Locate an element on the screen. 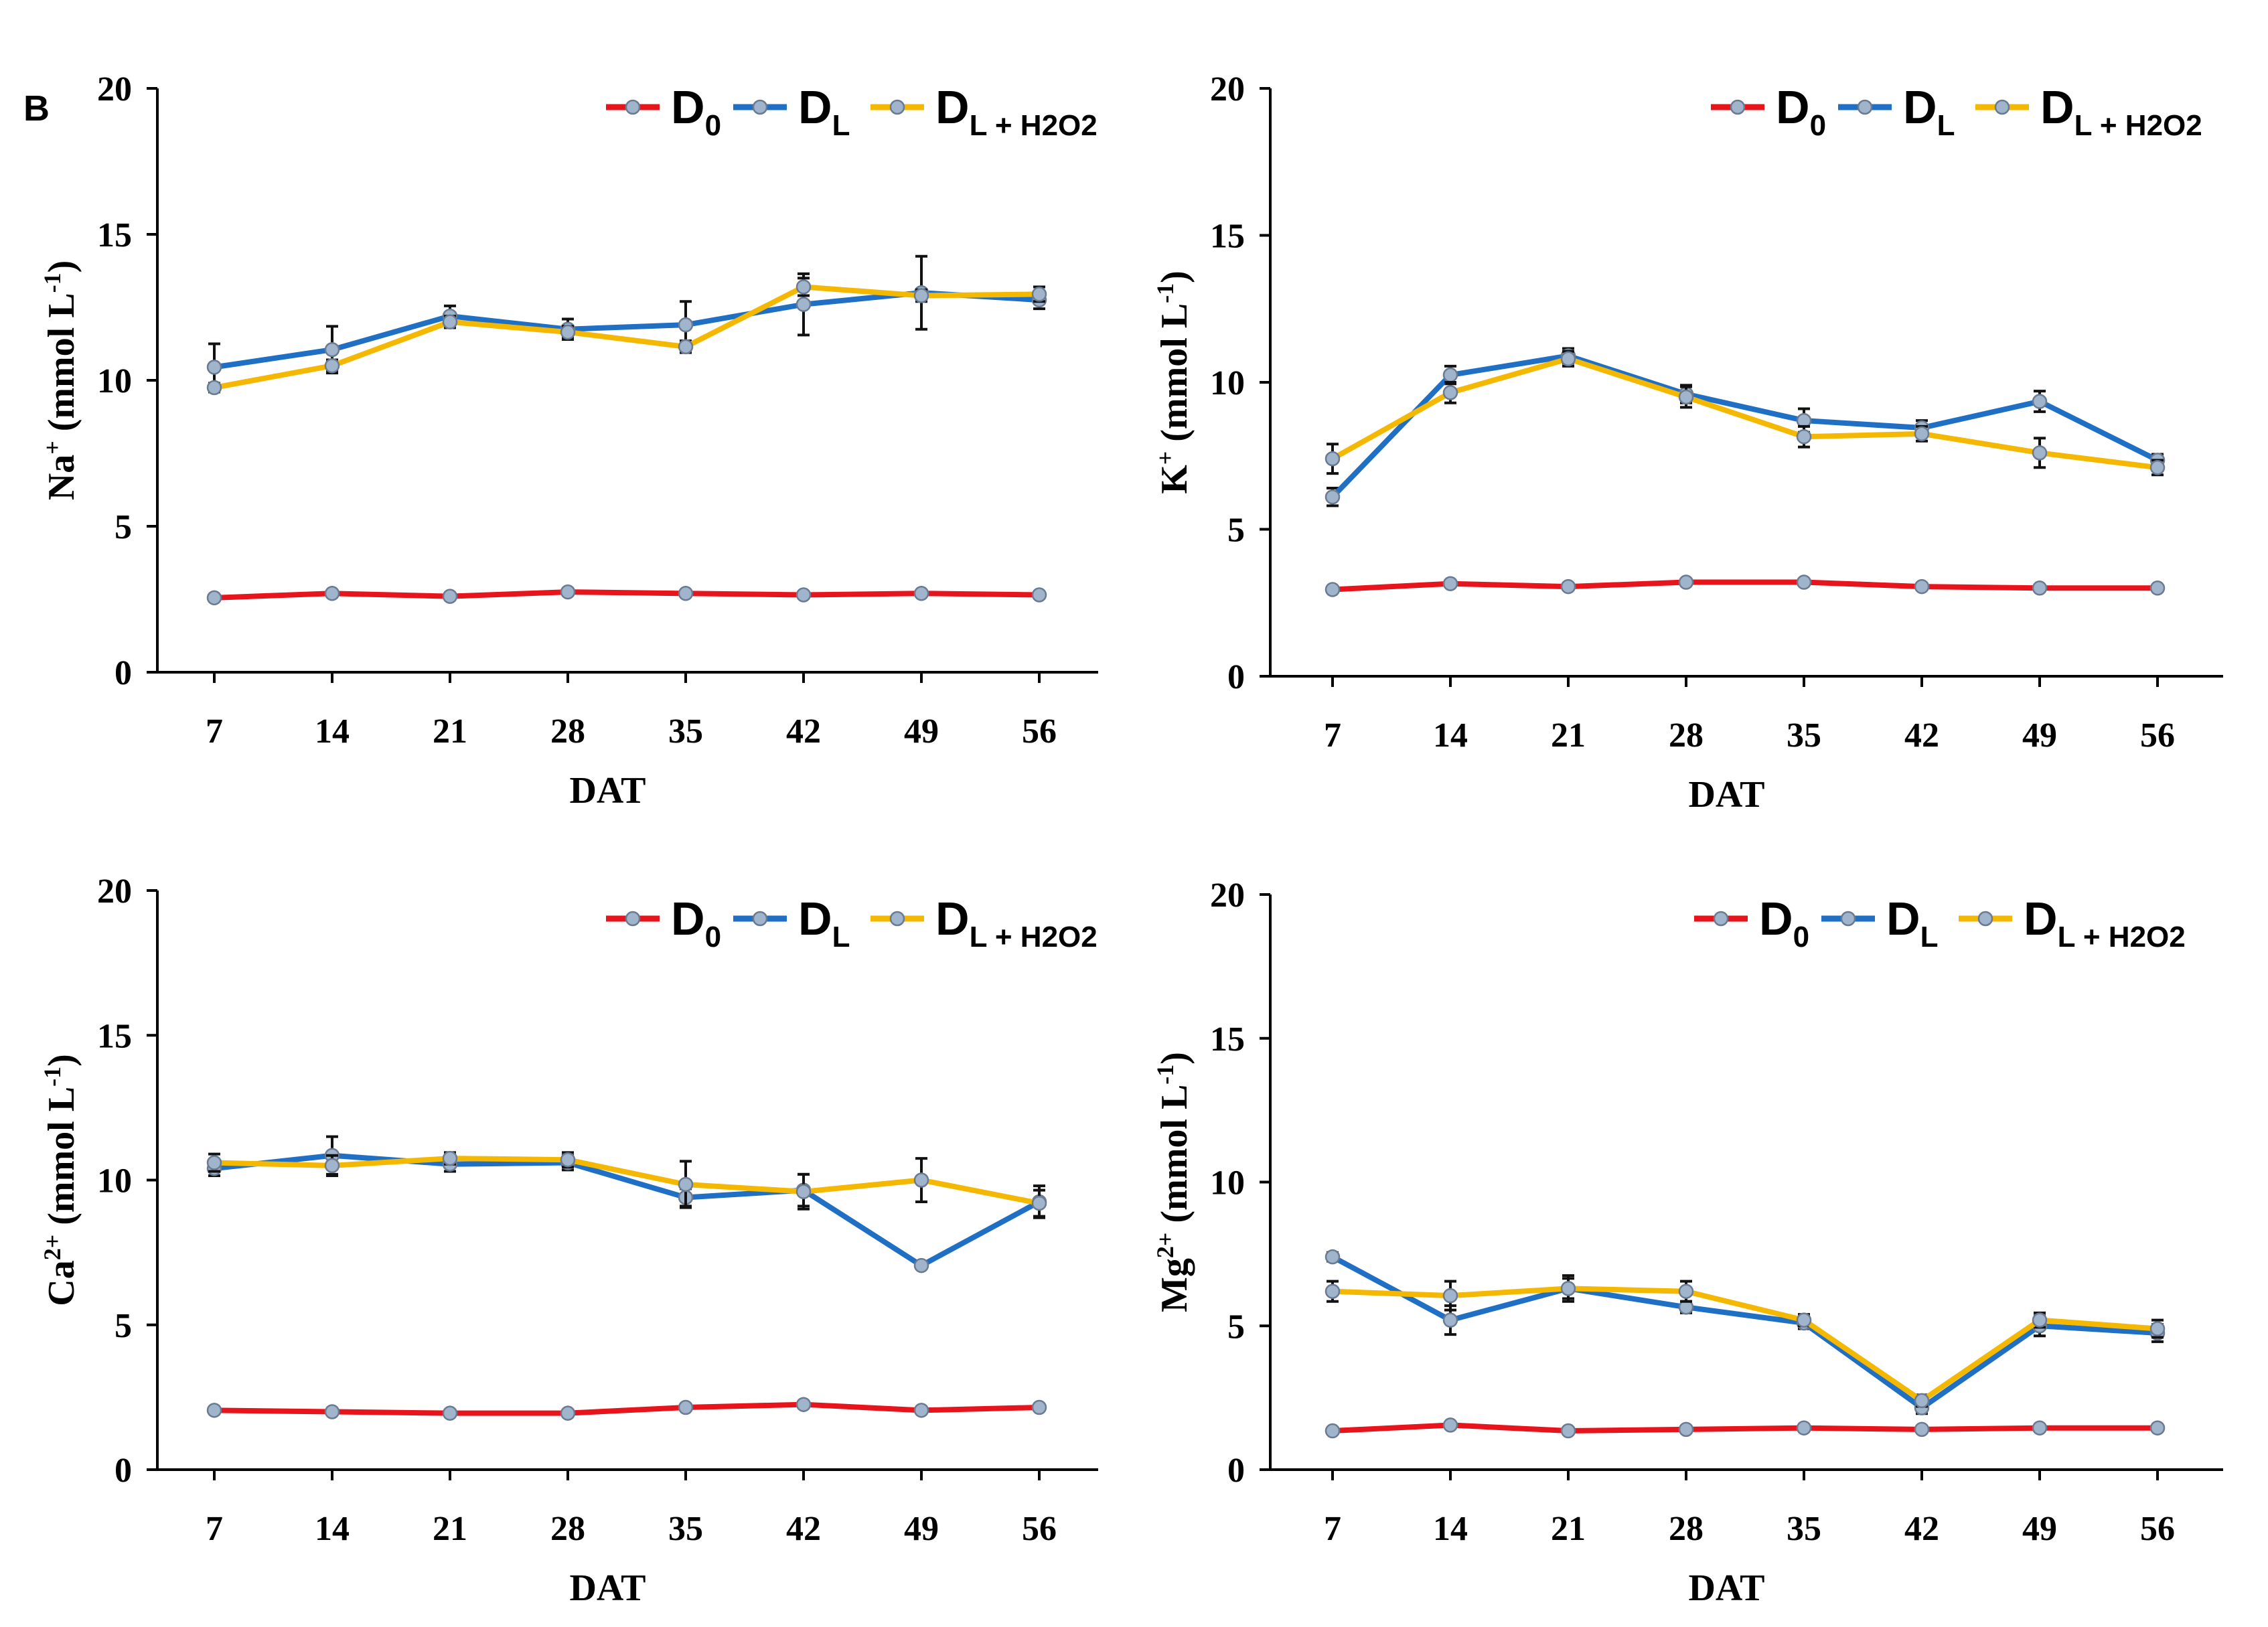 This screenshot has height=1627, width=2268. y-tick-label: 0 is located at coordinates (1236, 677).